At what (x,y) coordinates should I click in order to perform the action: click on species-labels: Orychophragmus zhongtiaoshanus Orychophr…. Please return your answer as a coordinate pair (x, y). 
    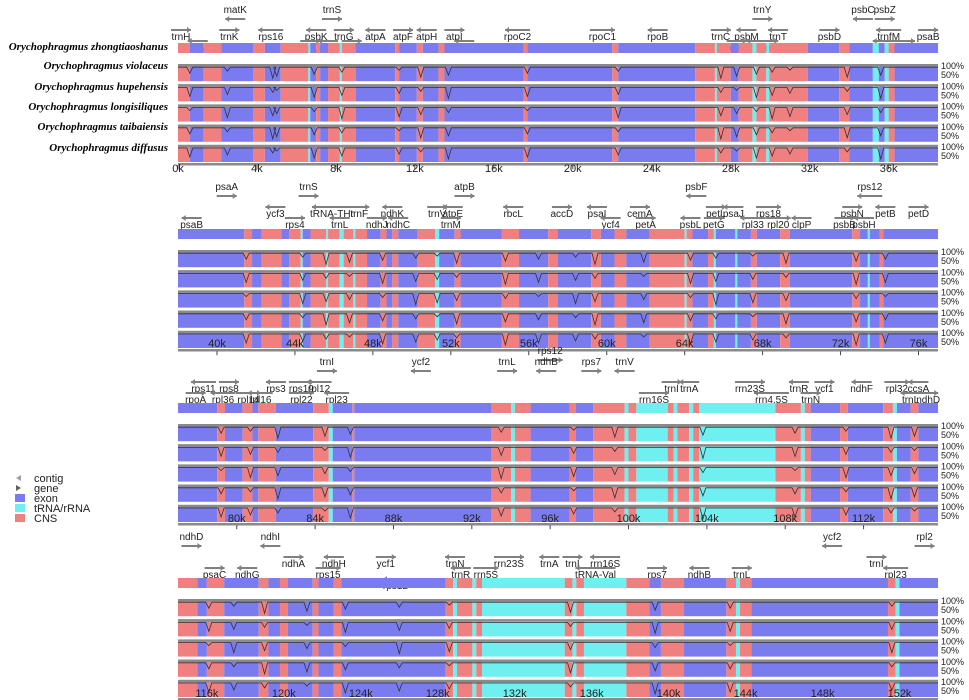
    Looking at the image, I should click on (88, 97).